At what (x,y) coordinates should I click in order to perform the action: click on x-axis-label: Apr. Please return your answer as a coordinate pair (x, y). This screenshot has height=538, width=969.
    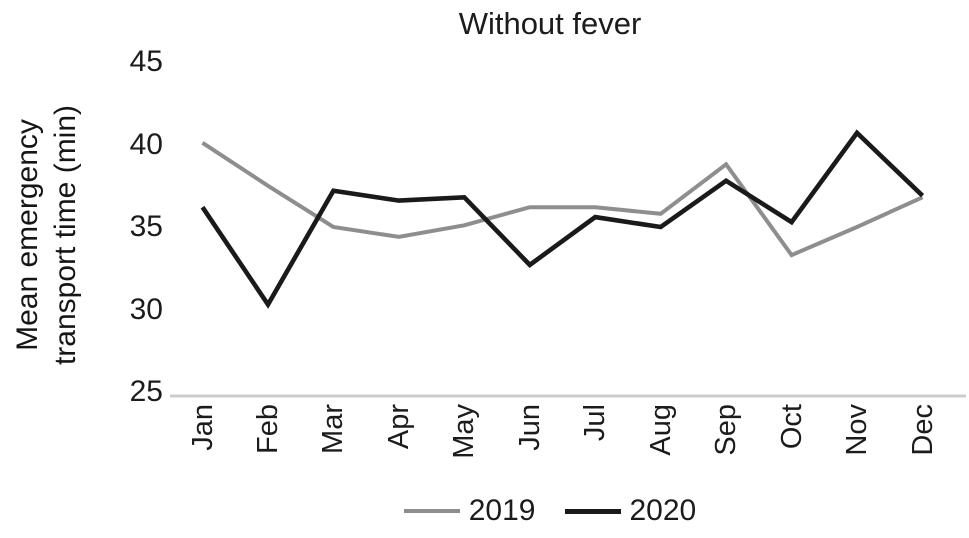
    Looking at the image, I should click on (398, 427).